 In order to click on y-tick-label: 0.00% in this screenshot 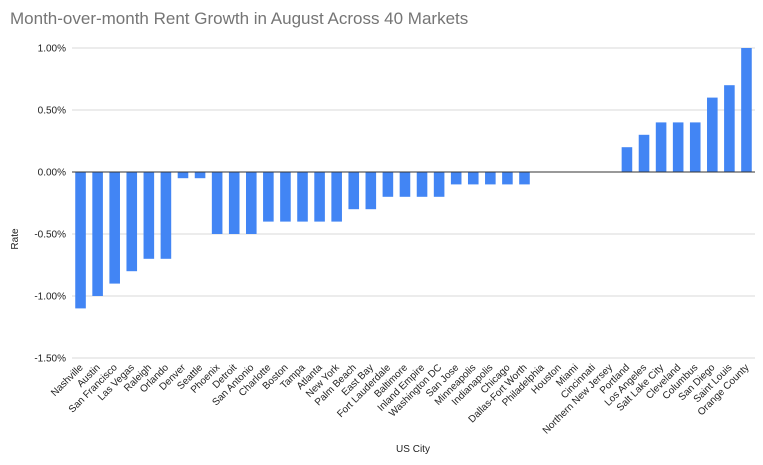, I will do `click(52, 173)`.